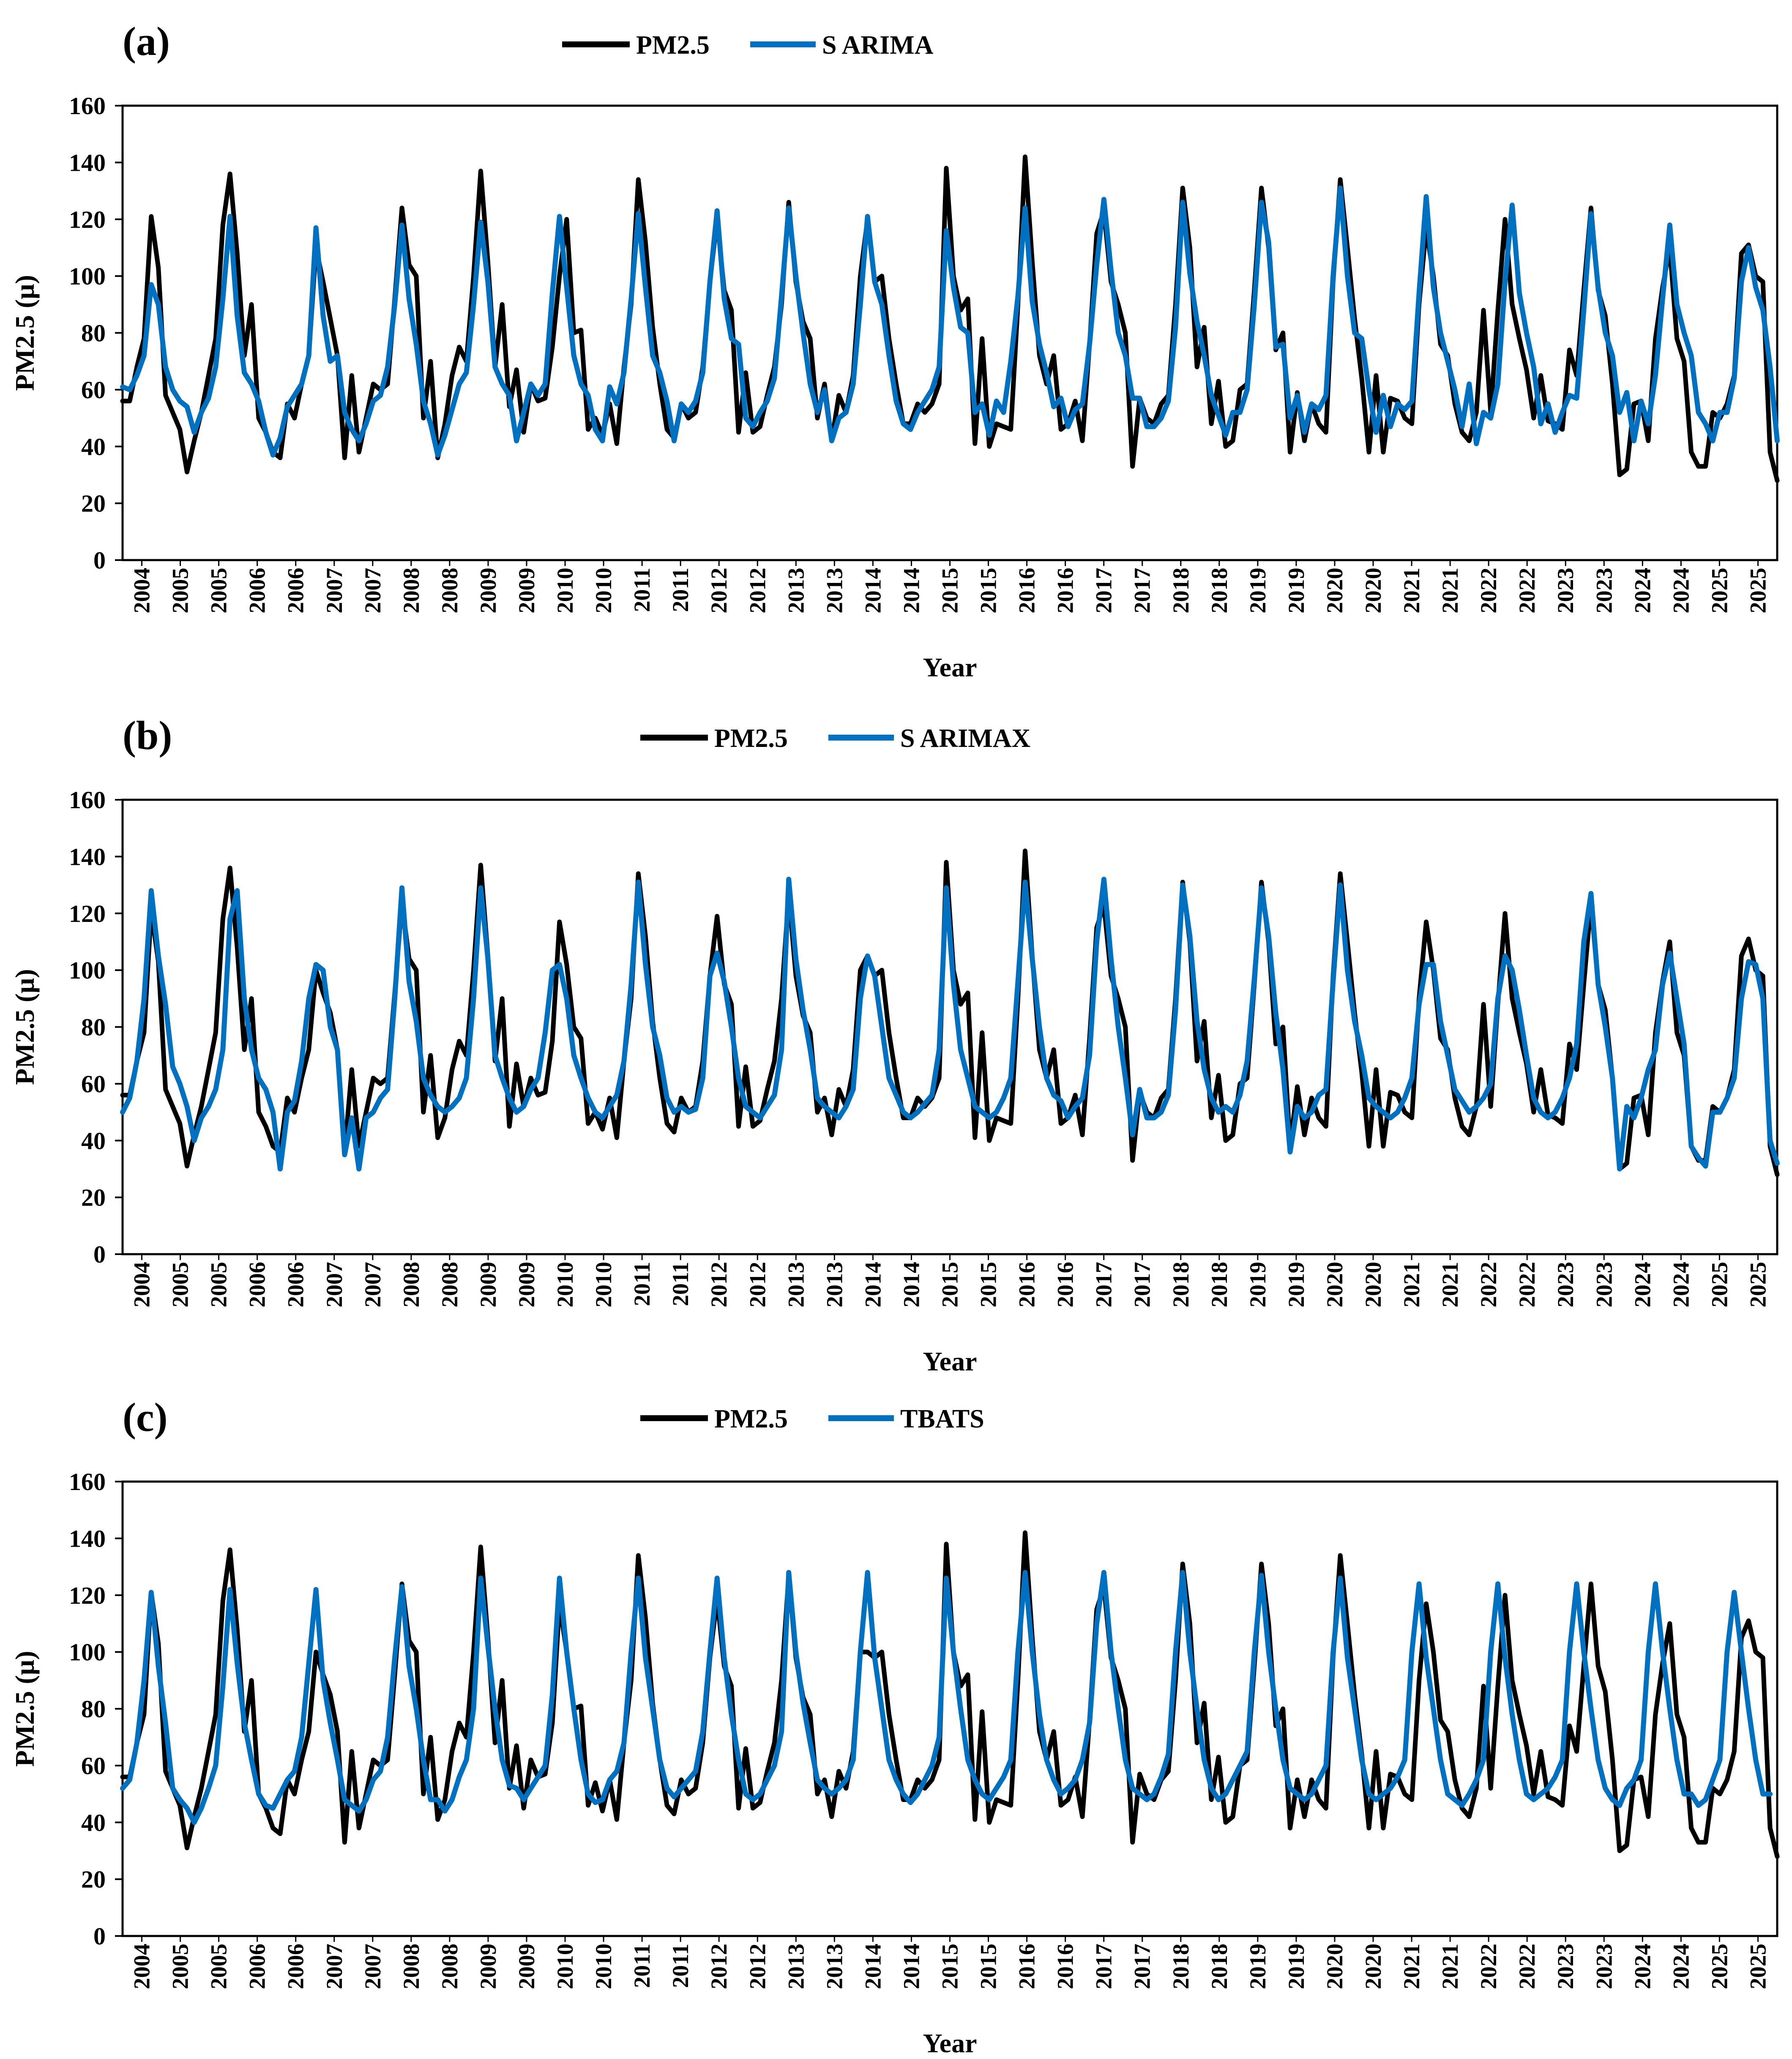 The width and height of the screenshot is (1792, 2059). I want to click on panel-label: (b), so click(147, 736).